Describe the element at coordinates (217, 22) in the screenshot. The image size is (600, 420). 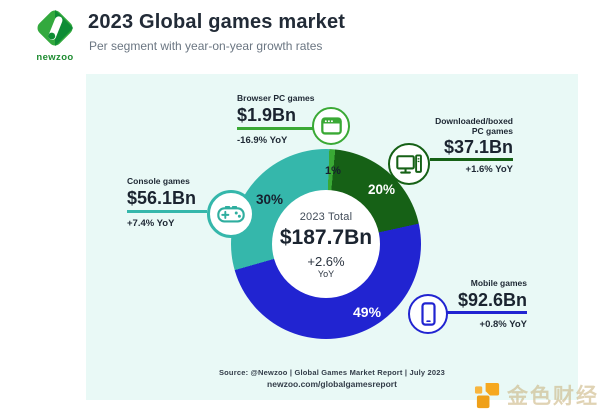
I see `page-title: 2023 Global games market` at that location.